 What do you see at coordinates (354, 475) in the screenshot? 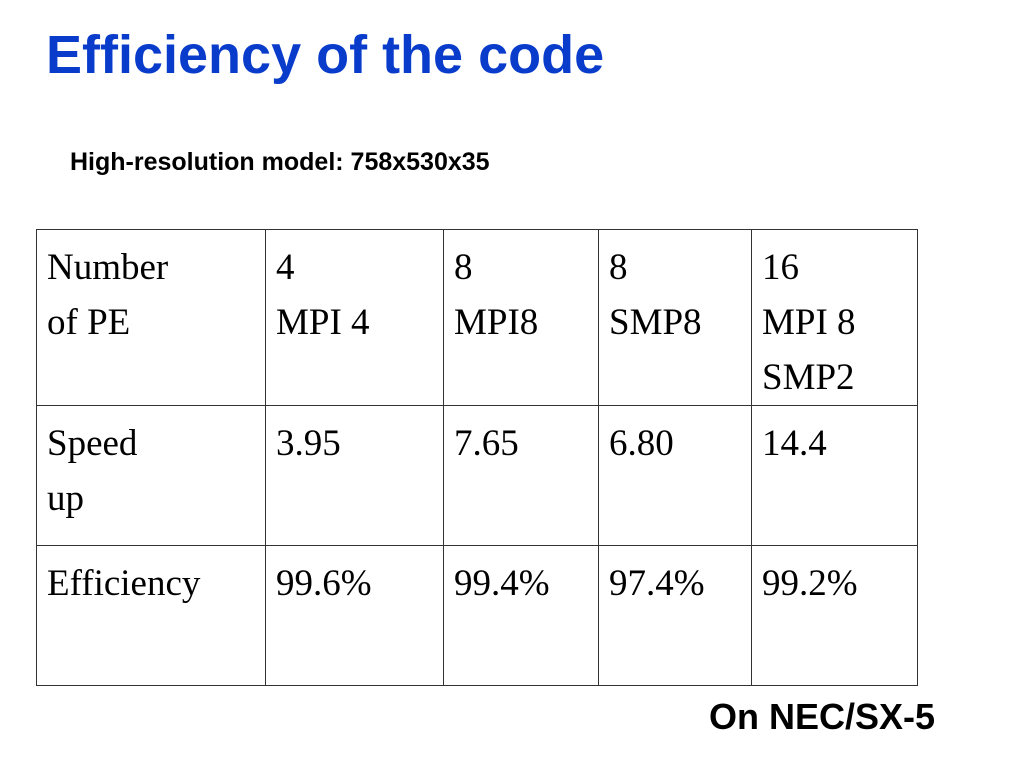
I see `table-cell: 3.95` at bounding box center [354, 475].